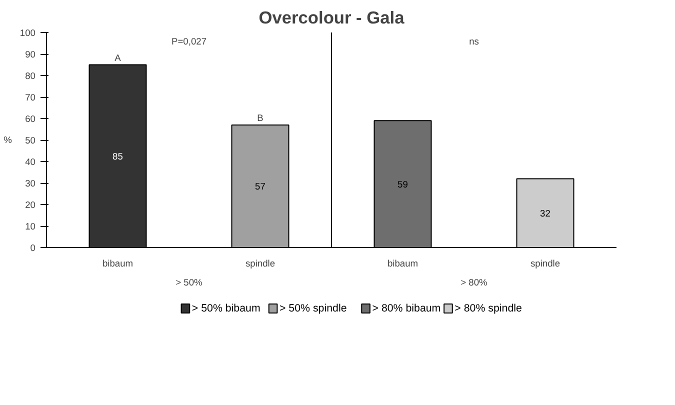 The width and height of the screenshot is (675, 405). I want to click on y-tick-label: 80, so click(30, 76).